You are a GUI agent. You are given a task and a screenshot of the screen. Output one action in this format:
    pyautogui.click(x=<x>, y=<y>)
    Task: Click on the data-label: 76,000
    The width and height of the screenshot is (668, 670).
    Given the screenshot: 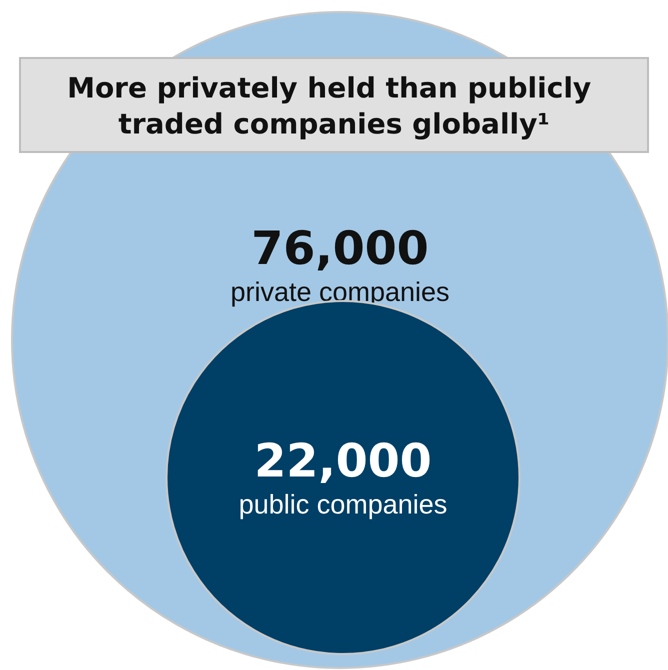 What is the action you would take?
    pyautogui.click(x=340, y=248)
    